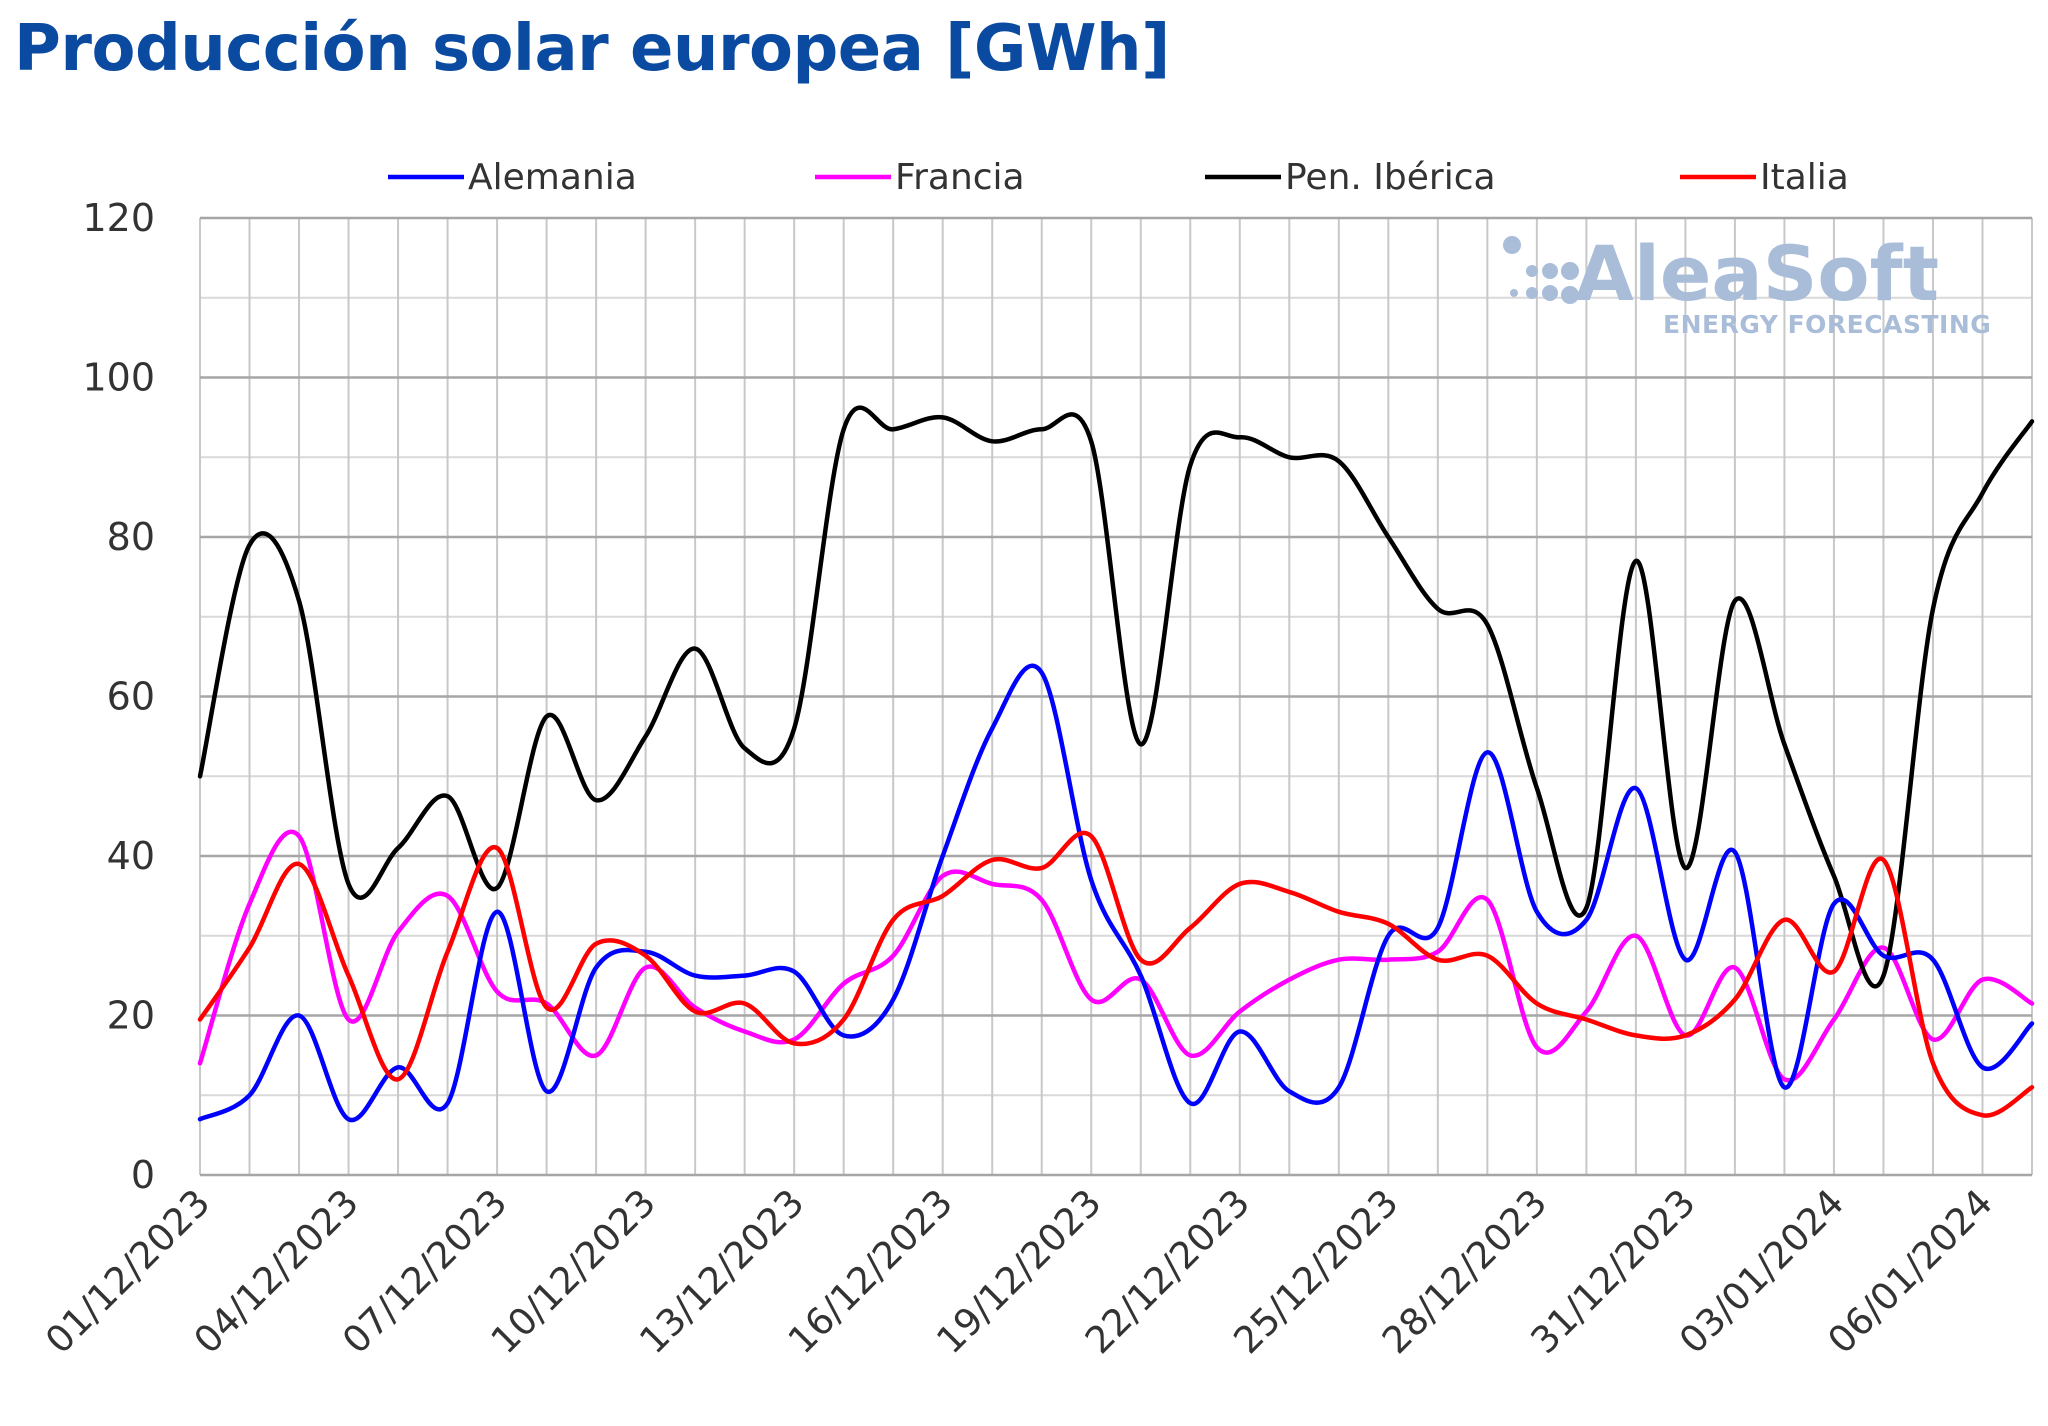 This screenshot has height=1426, width=2048. Describe the element at coordinates (131, 537) in the screenshot. I see `y-tick-label: 80` at that location.